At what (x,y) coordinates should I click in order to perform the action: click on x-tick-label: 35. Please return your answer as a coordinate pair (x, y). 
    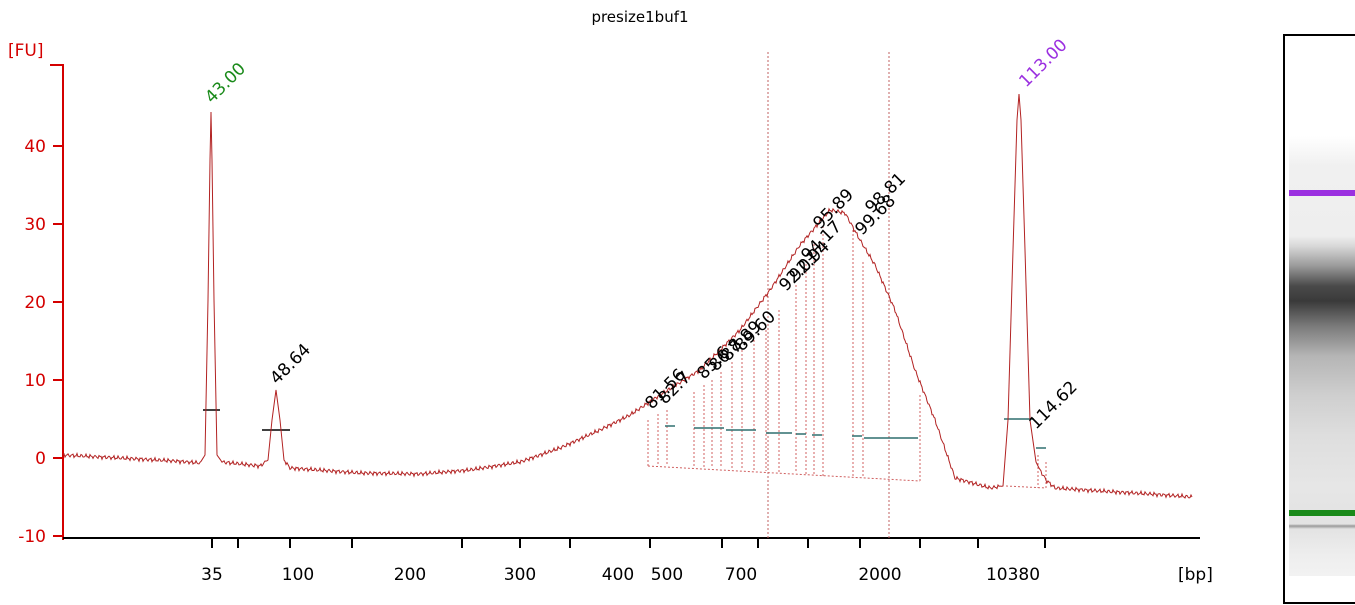
    Looking at the image, I should click on (212, 575).